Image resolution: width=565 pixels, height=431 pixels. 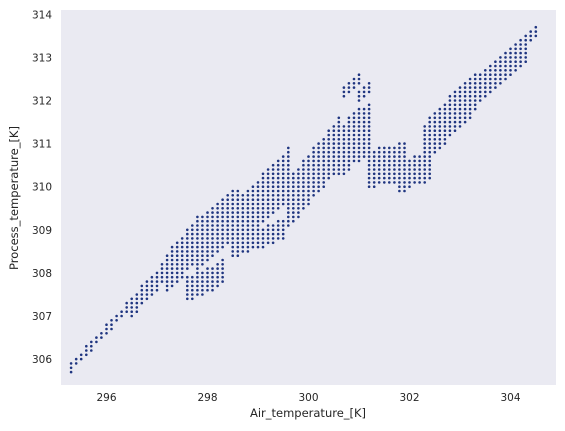 I want to click on y-tick-label: 312, so click(x=42, y=102).